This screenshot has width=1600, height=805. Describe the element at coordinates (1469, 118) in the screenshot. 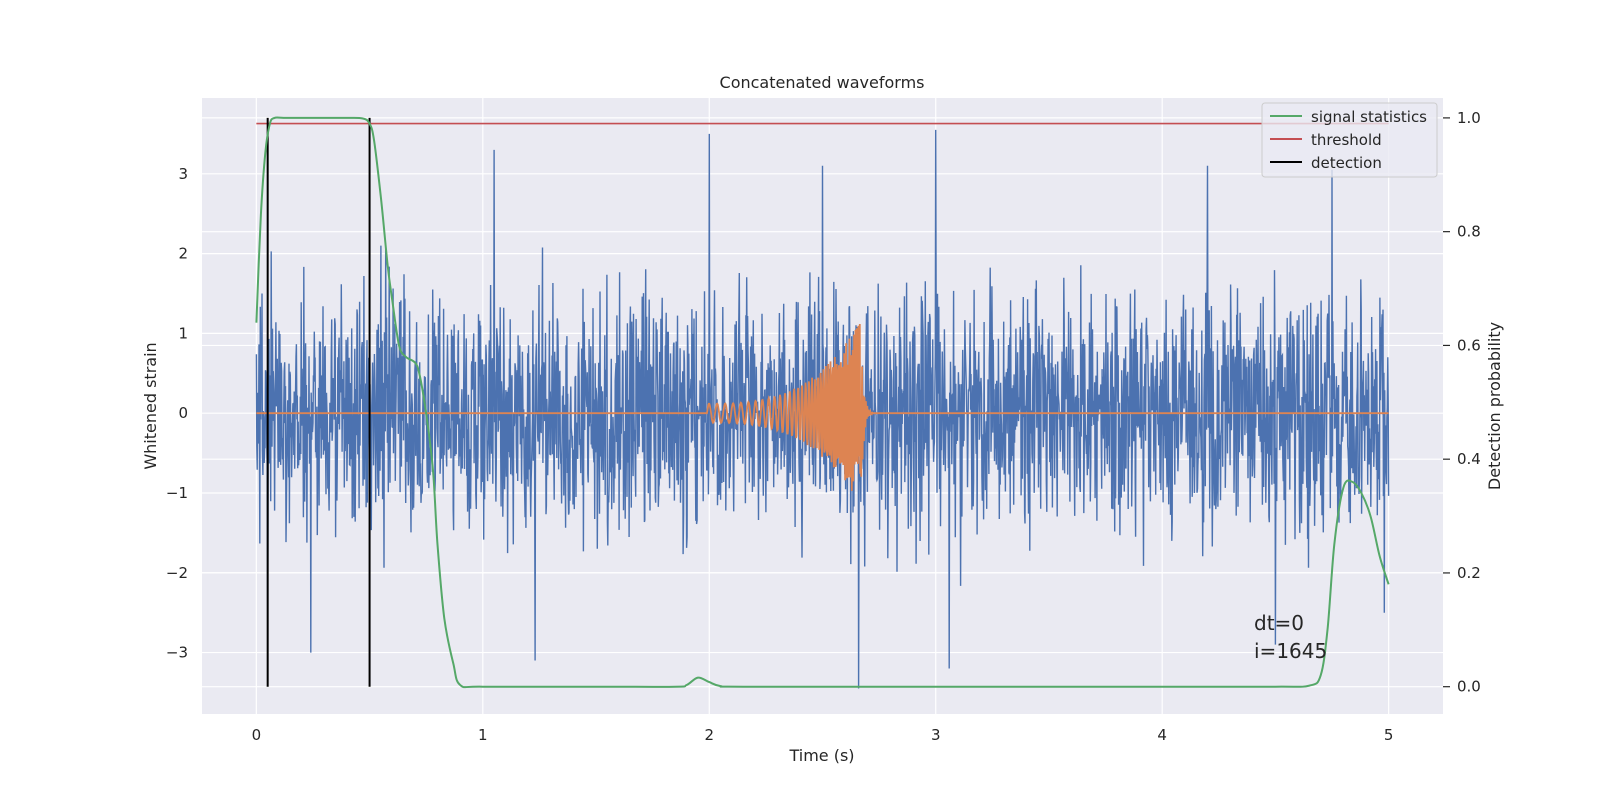

I see `y-tick-right-label: 1.0` at that location.